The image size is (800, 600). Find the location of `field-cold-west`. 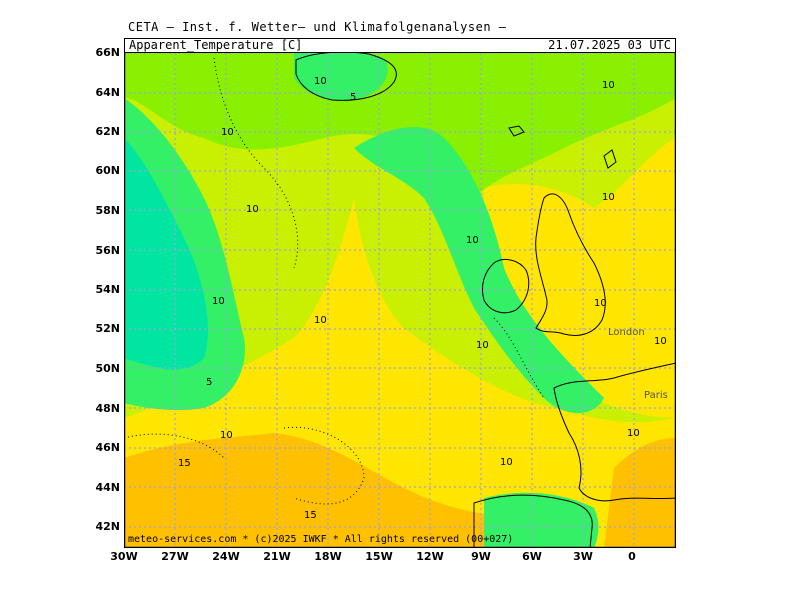

field-cold-west is located at coordinates (166, 254).